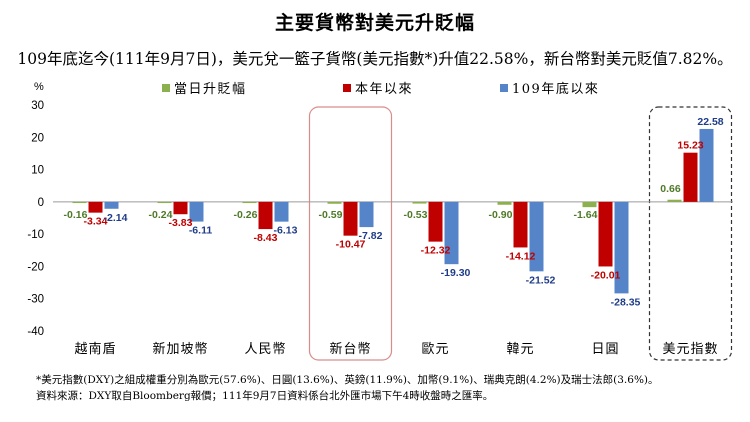 Image resolution: width=750 pixels, height=422 pixels. Describe the element at coordinates (35, 300) in the screenshot. I see `y-tick-label: -30` at that location.